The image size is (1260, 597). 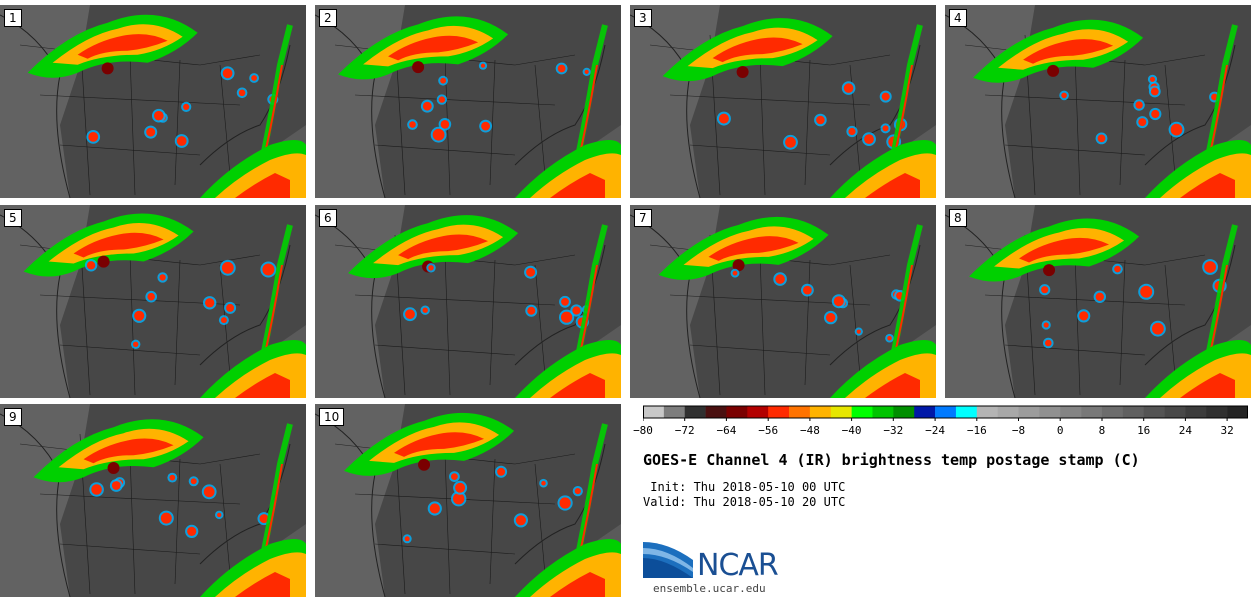 I want to click on website-url: ensemble.ucar.edu, so click(x=709, y=588).